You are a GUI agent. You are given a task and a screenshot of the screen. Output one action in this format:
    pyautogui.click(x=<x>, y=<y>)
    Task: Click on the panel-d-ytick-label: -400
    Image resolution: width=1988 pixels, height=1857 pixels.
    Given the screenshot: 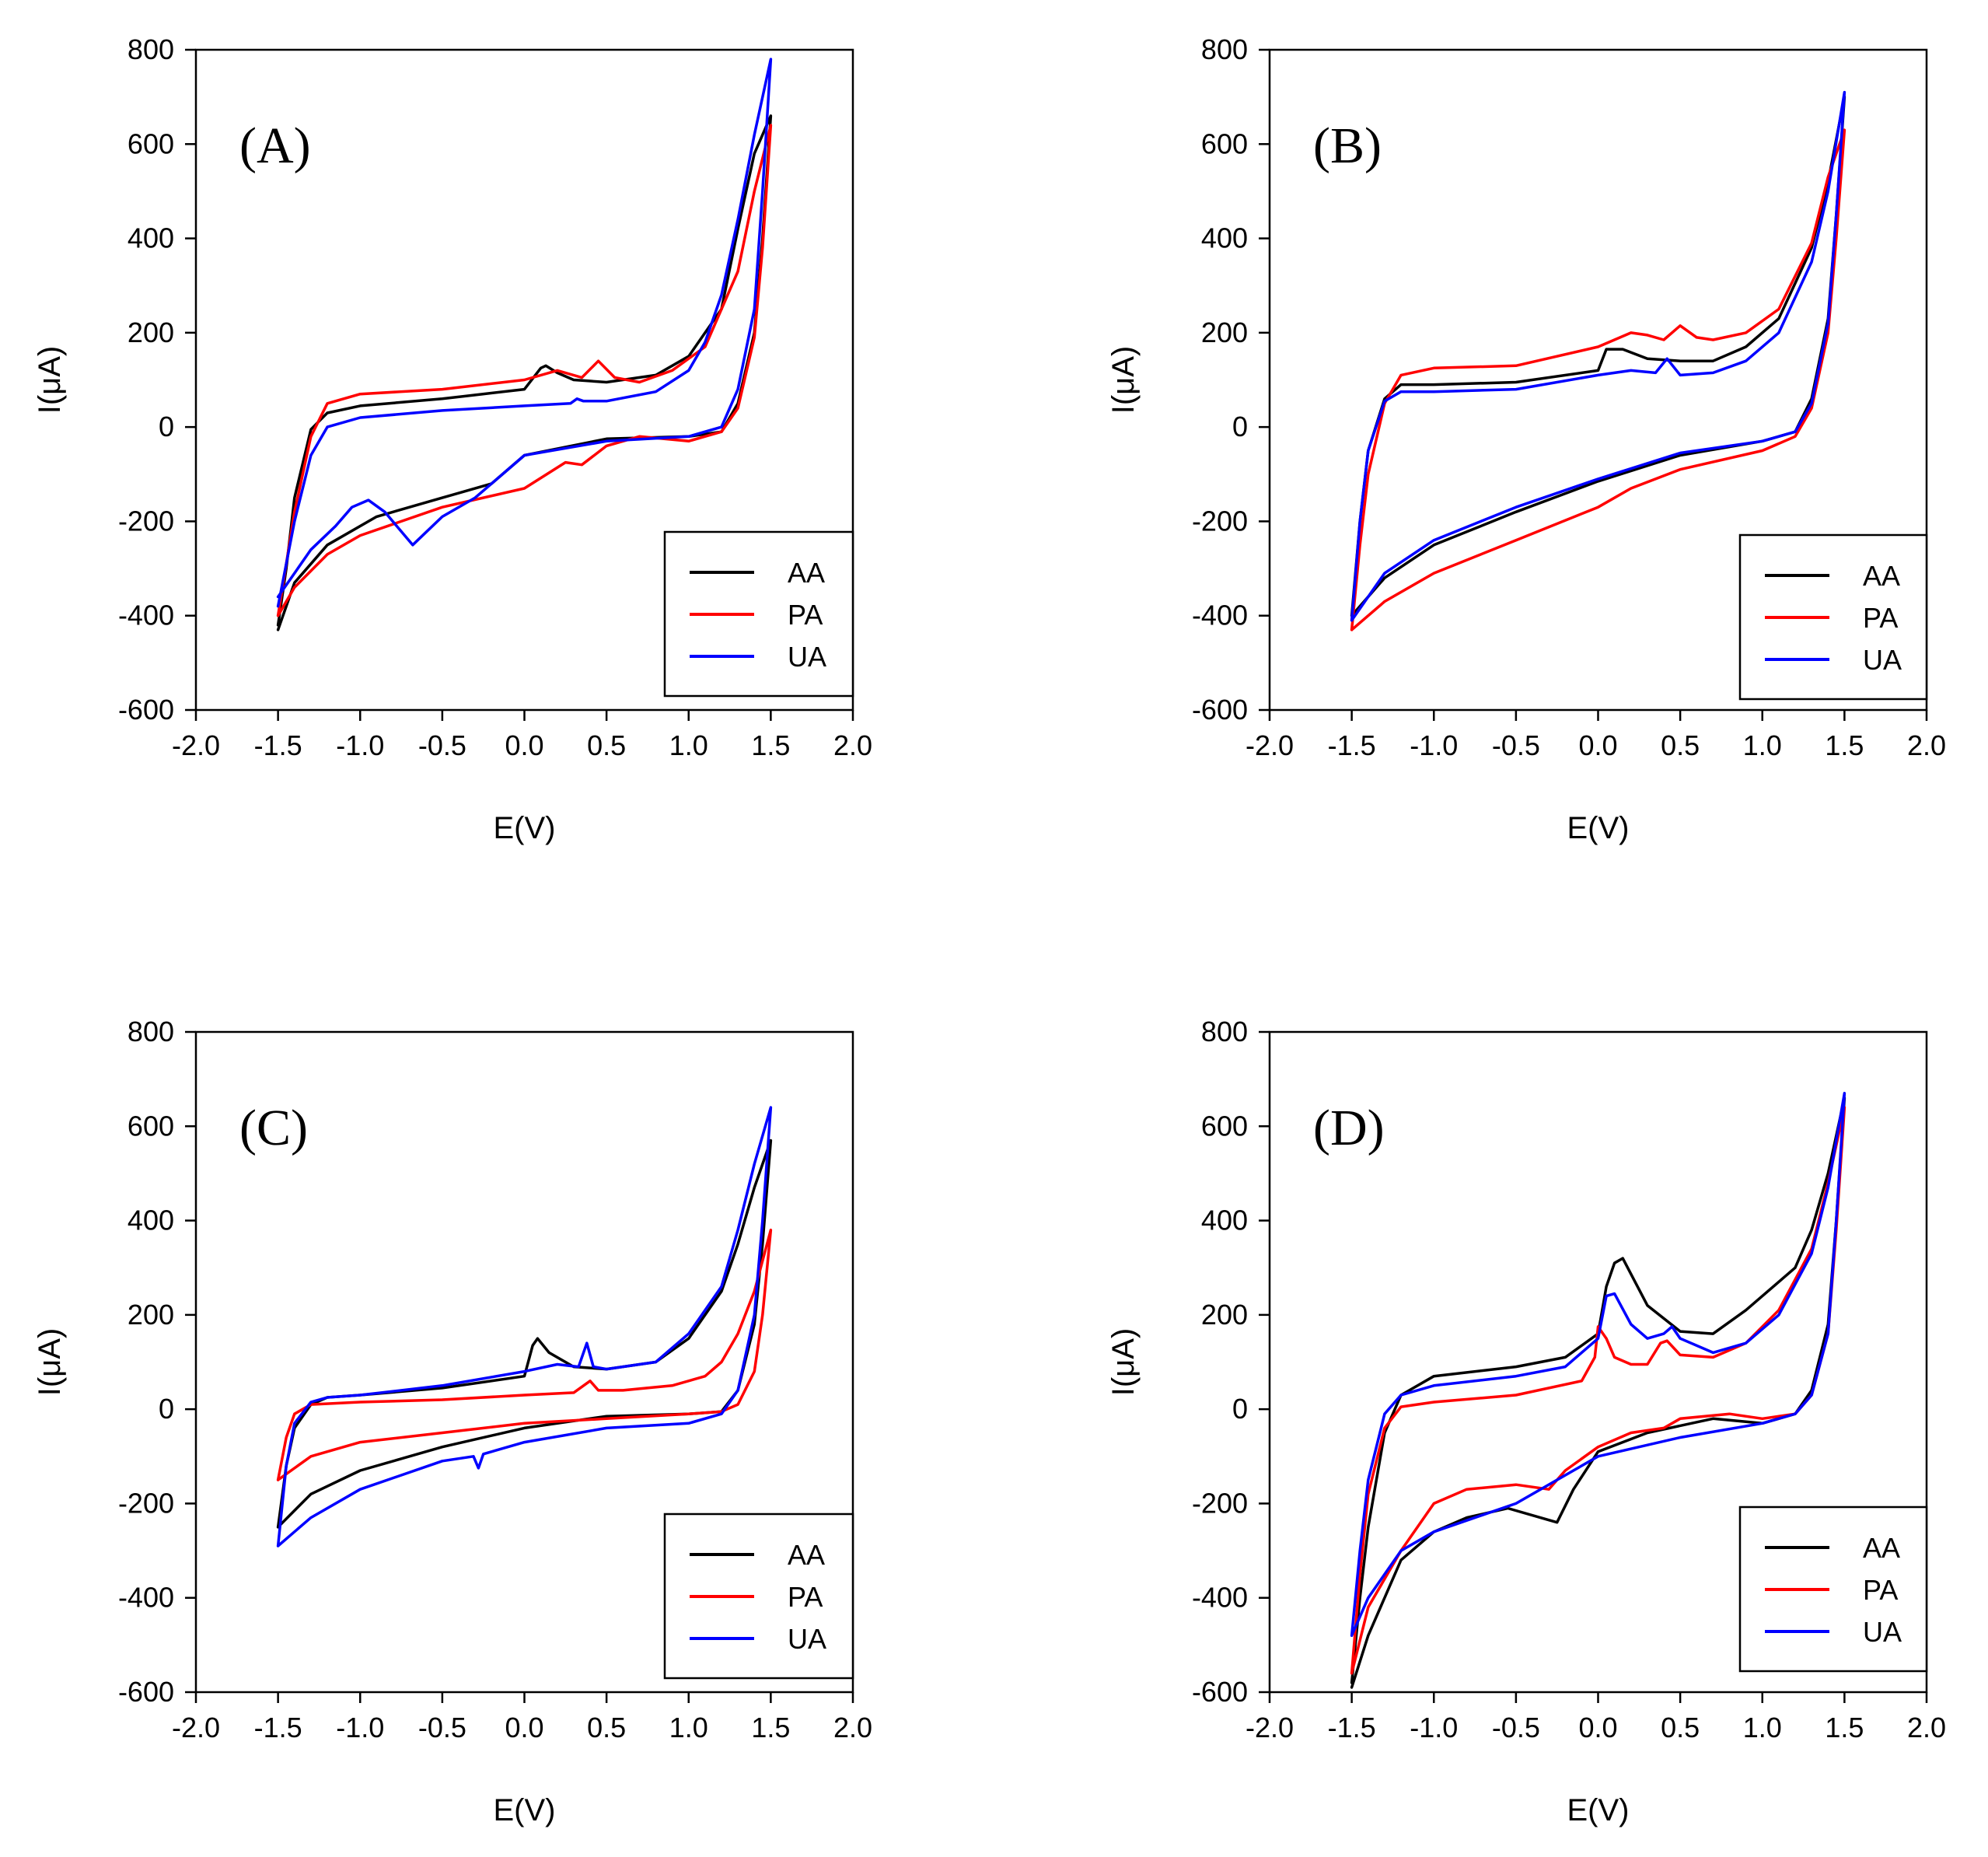 What is the action you would take?
    pyautogui.click(x=1220, y=1598)
    